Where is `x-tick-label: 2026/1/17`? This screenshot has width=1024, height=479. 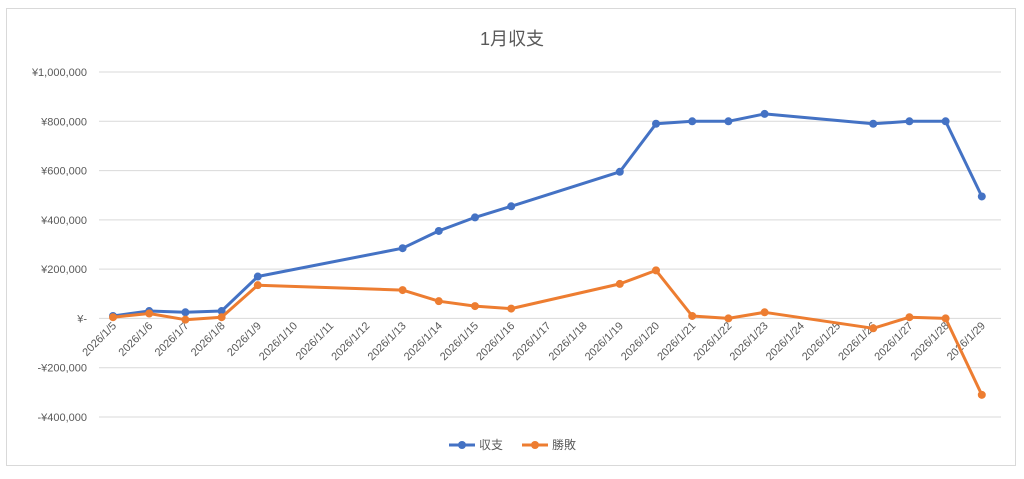 x-tick-label: 2026/1/17 is located at coordinates (531, 341).